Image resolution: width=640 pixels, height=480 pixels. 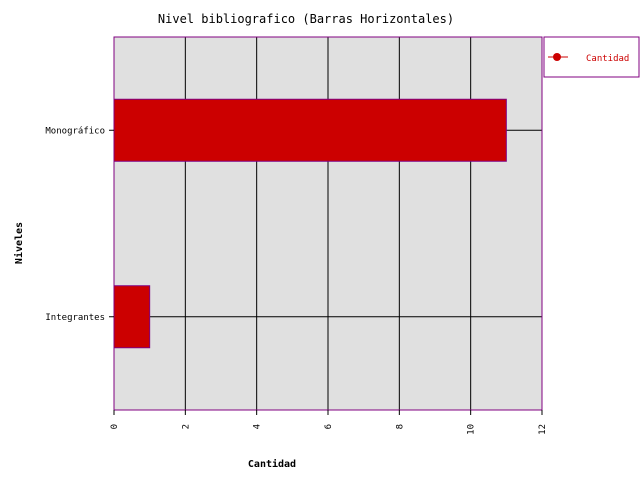 What do you see at coordinates (607, 59) in the screenshot?
I see `legend-label: Cantidad` at bounding box center [607, 59].